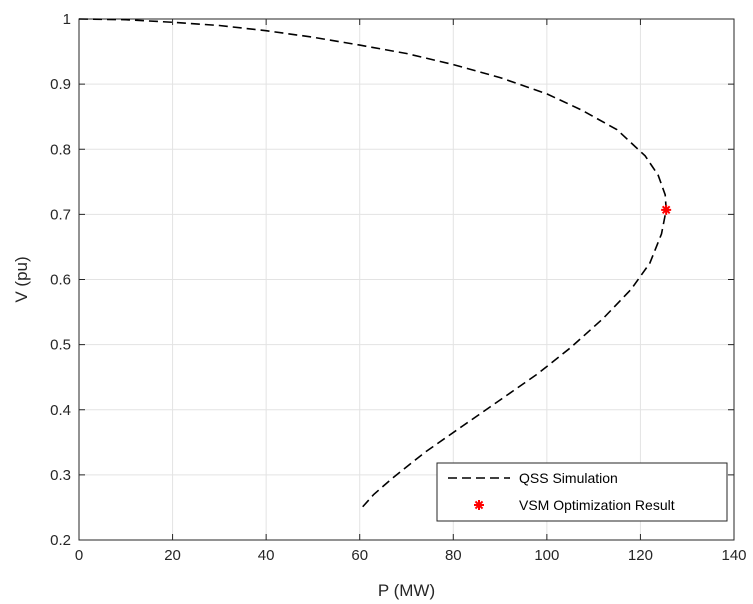  What do you see at coordinates (79, 555) in the screenshot?
I see `x-tick-label: 0` at bounding box center [79, 555].